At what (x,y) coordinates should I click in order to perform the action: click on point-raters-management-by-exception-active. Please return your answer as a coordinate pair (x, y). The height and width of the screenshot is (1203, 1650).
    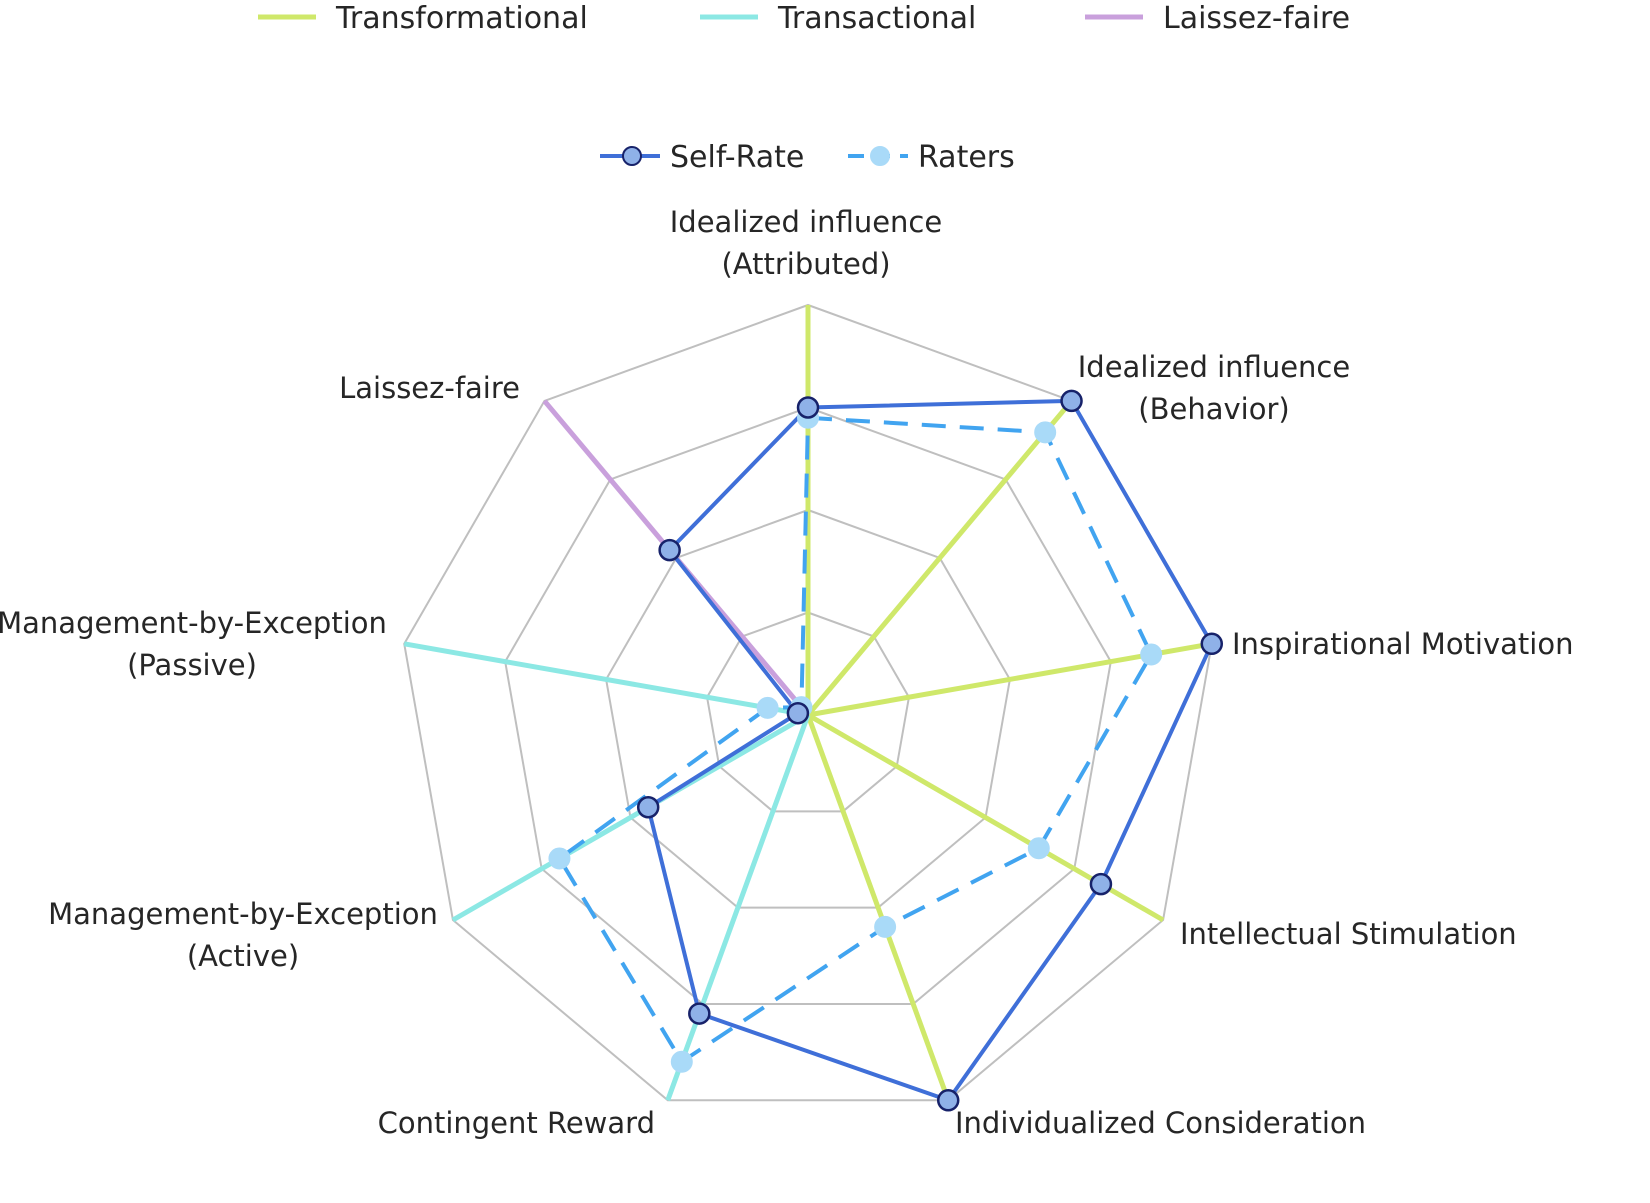
    Looking at the image, I should click on (559, 858).